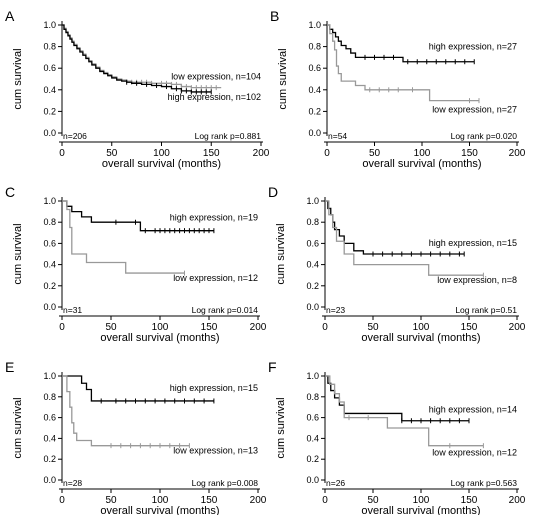  Describe the element at coordinates (72, 310) in the screenshot. I see `sample-size-label: n=31` at that location.